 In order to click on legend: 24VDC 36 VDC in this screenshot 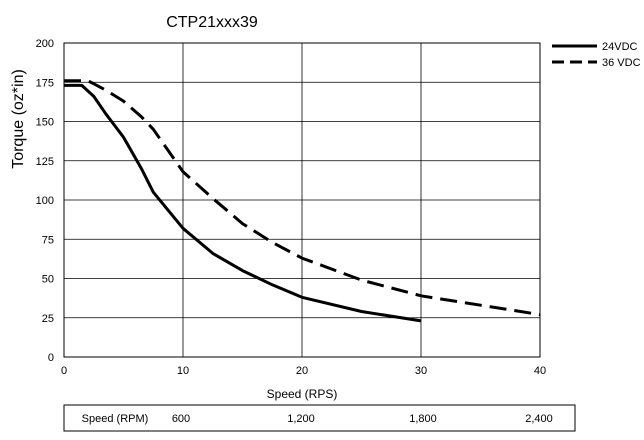, I will do `click(596, 55)`.